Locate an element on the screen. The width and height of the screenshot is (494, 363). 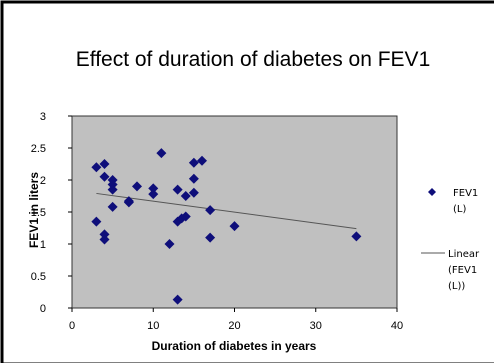
x-axis-title: Duration of diabetes in years is located at coordinates (234, 346).